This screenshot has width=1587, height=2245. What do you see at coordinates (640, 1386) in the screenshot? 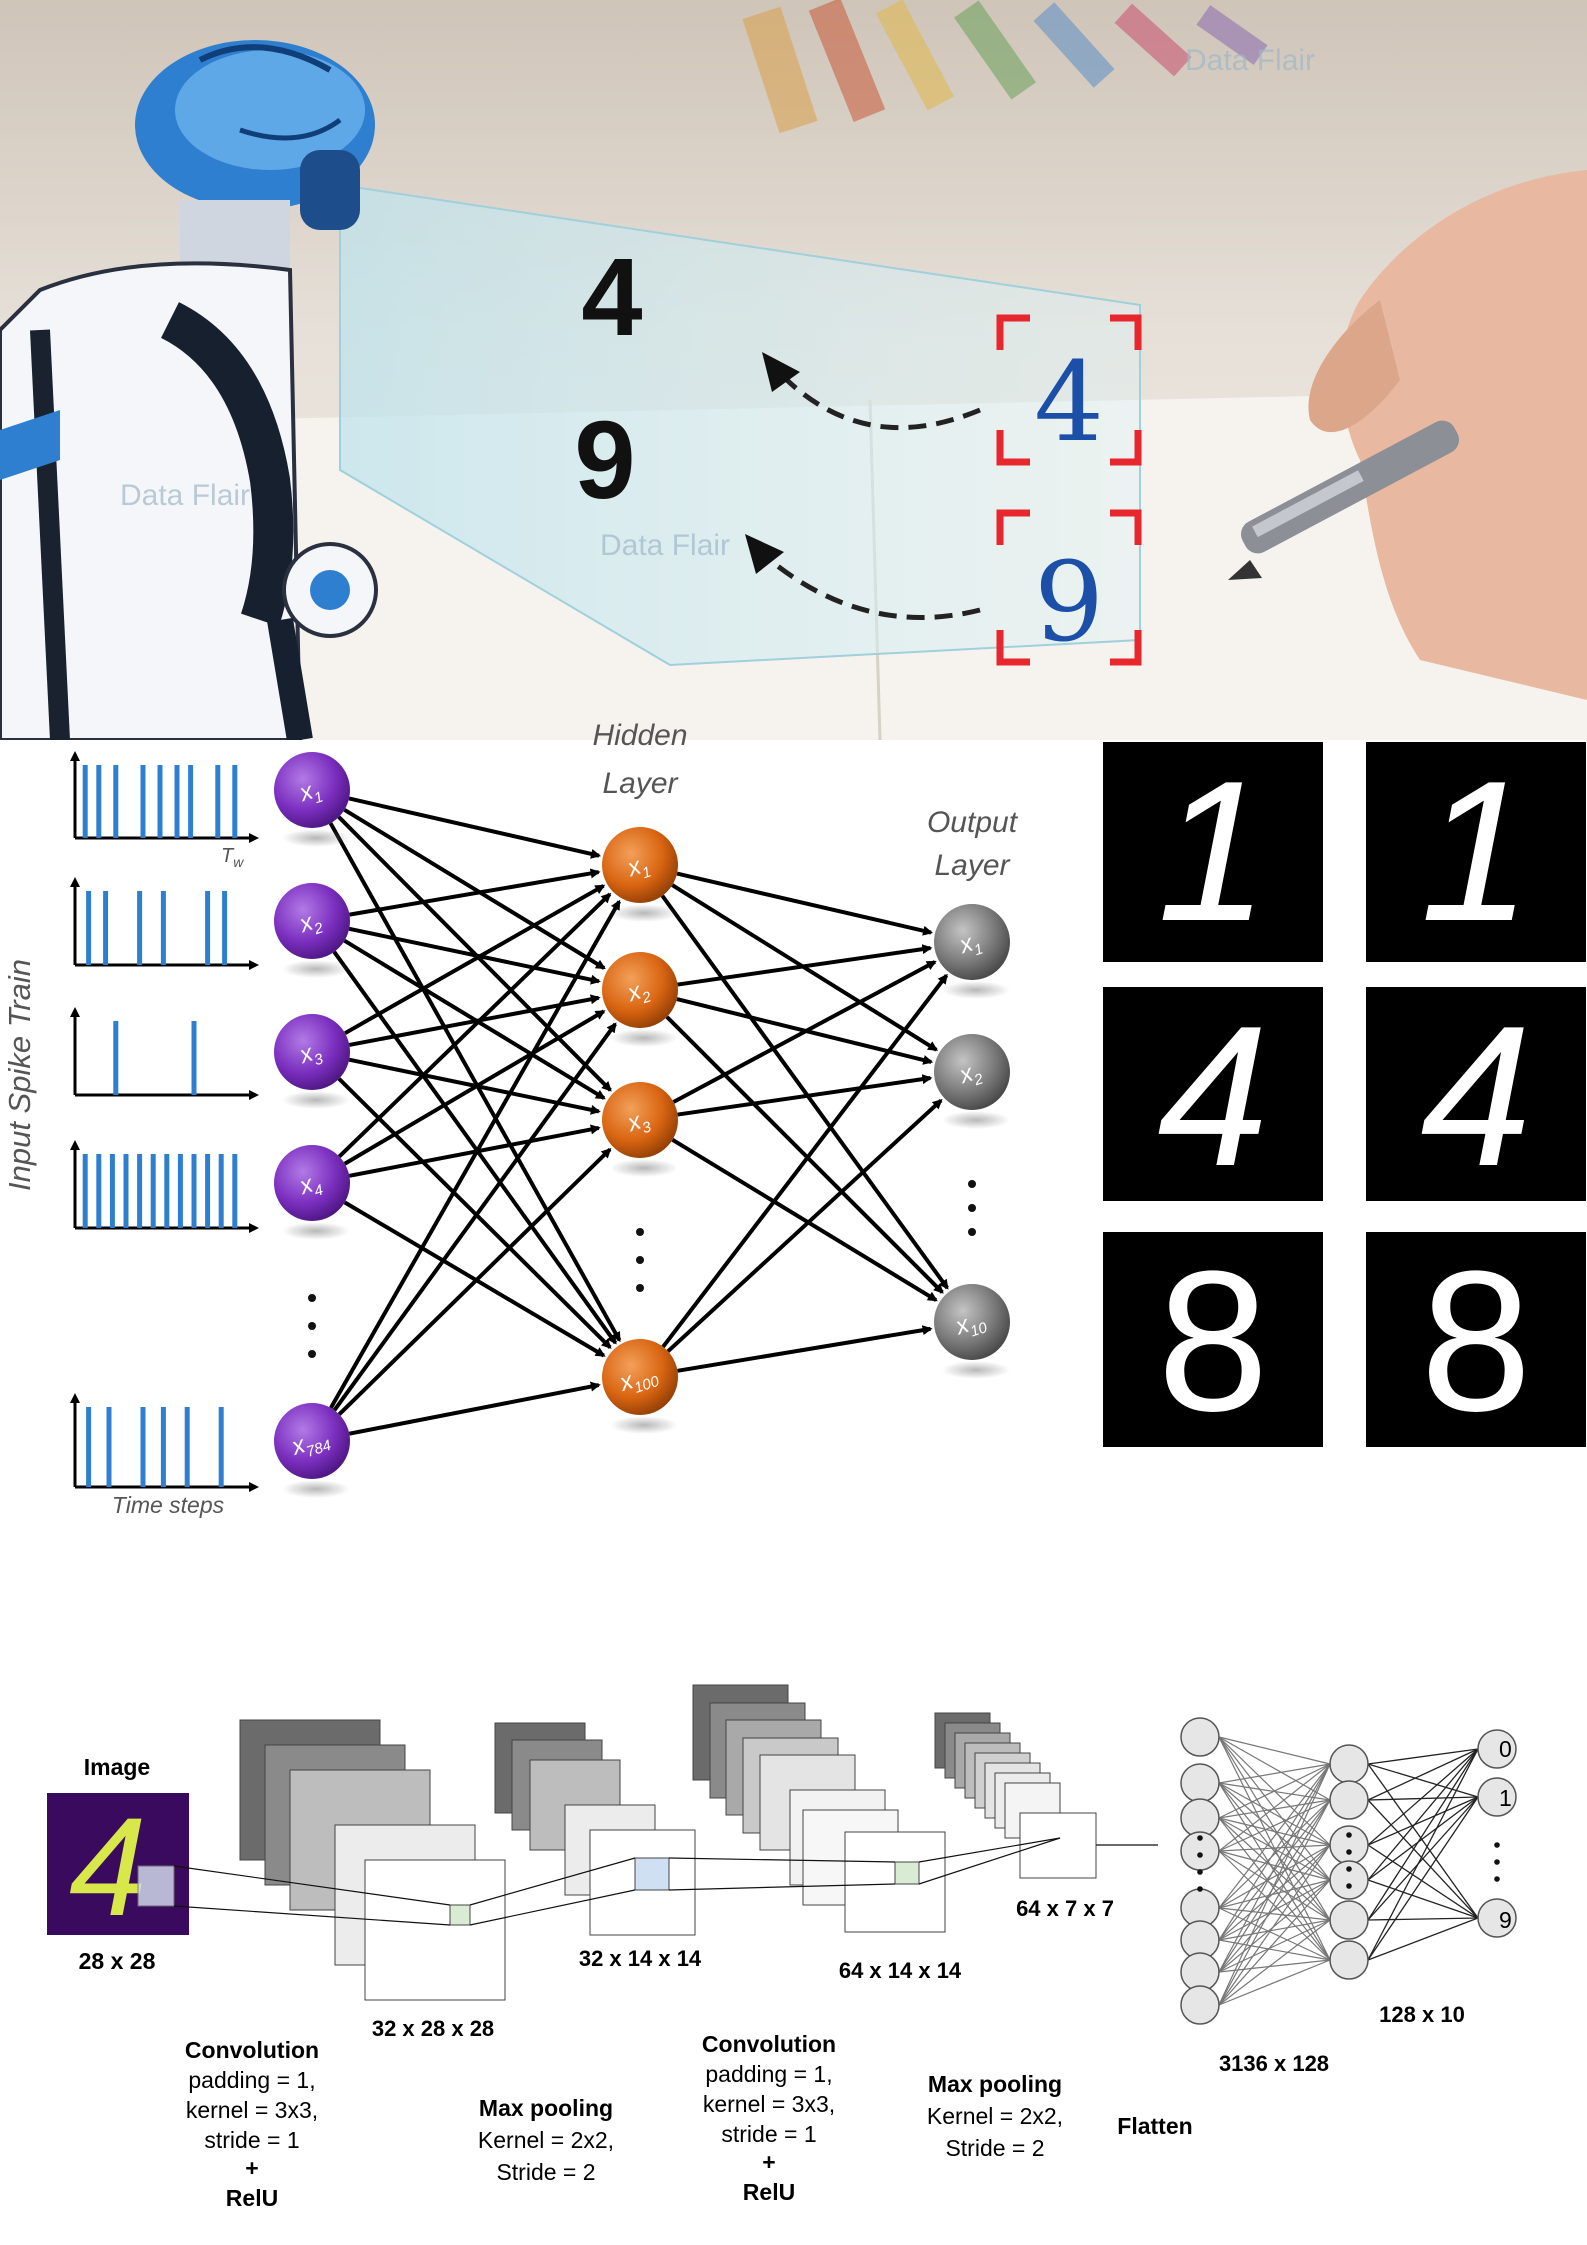
I see `snn-hidden-neuron-4: x100` at bounding box center [640, 1386].